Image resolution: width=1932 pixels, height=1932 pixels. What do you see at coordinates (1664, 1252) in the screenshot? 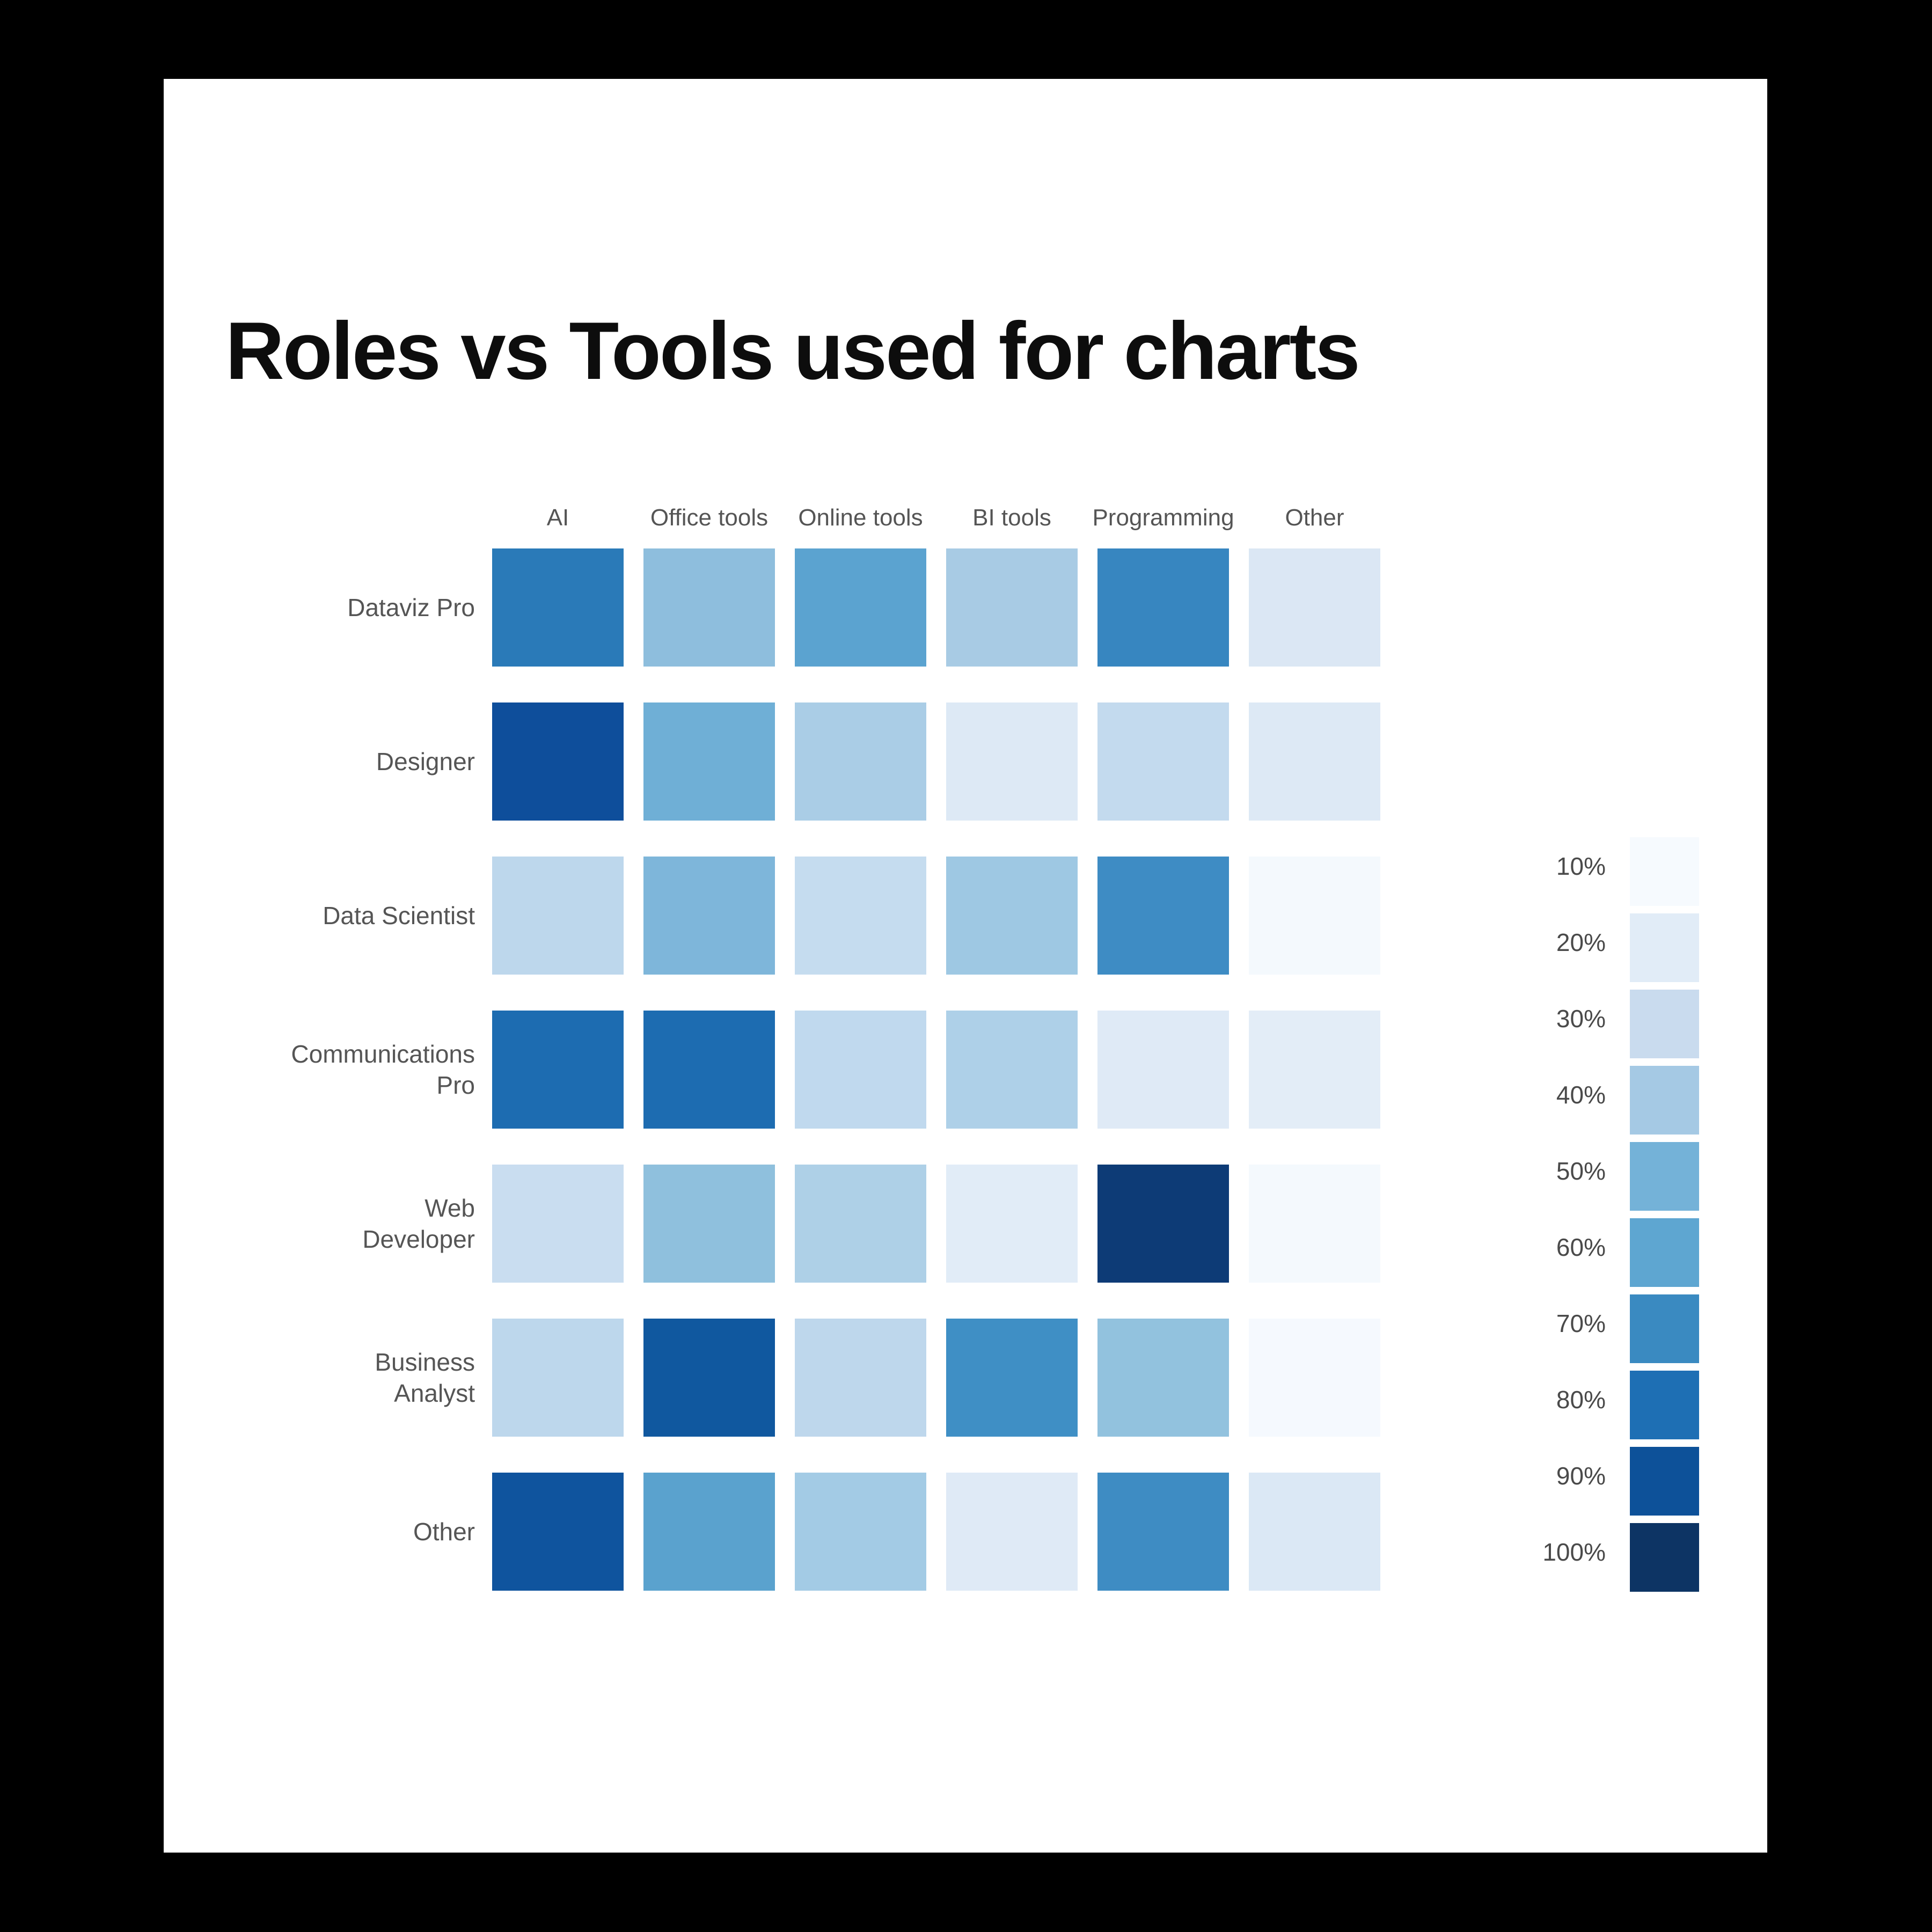
I see `legend-swatch-60%` at bounding box center [1664, 1252].